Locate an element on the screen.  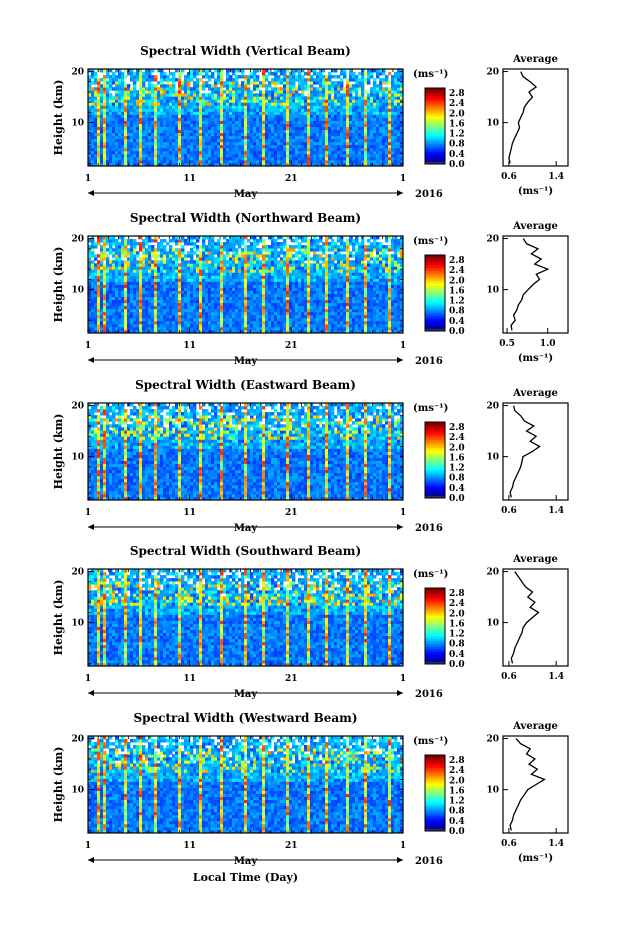
colorbar-swatch is located at coordinates (435, 153).